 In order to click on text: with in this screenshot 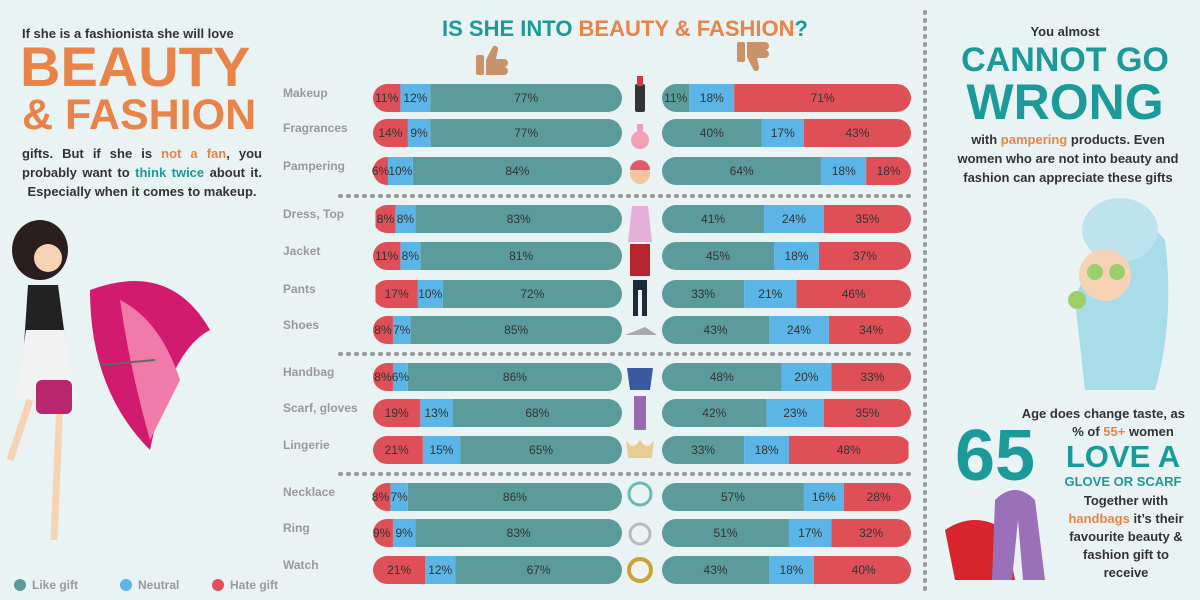, I will do `click(986, 139)`.